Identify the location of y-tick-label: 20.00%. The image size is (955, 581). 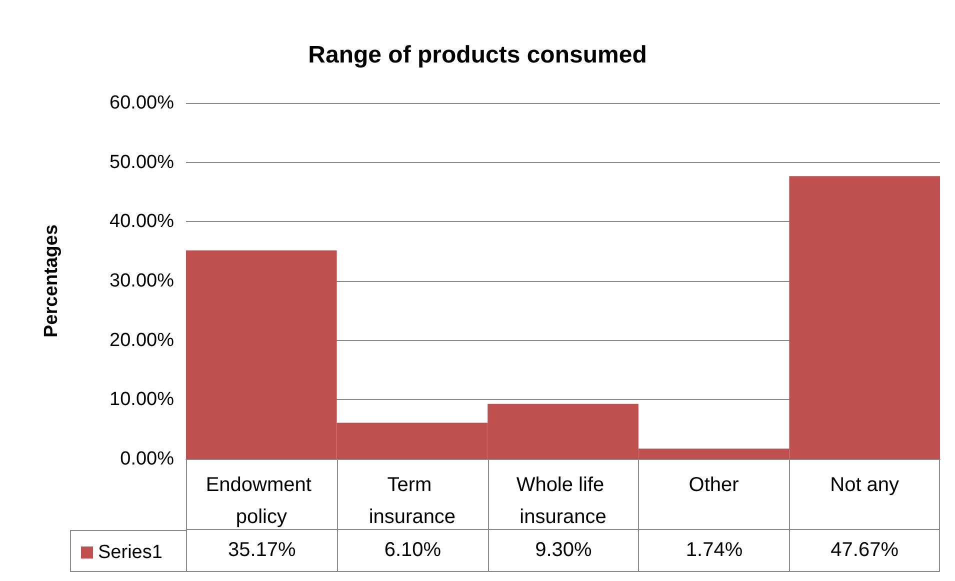
(142, 340).